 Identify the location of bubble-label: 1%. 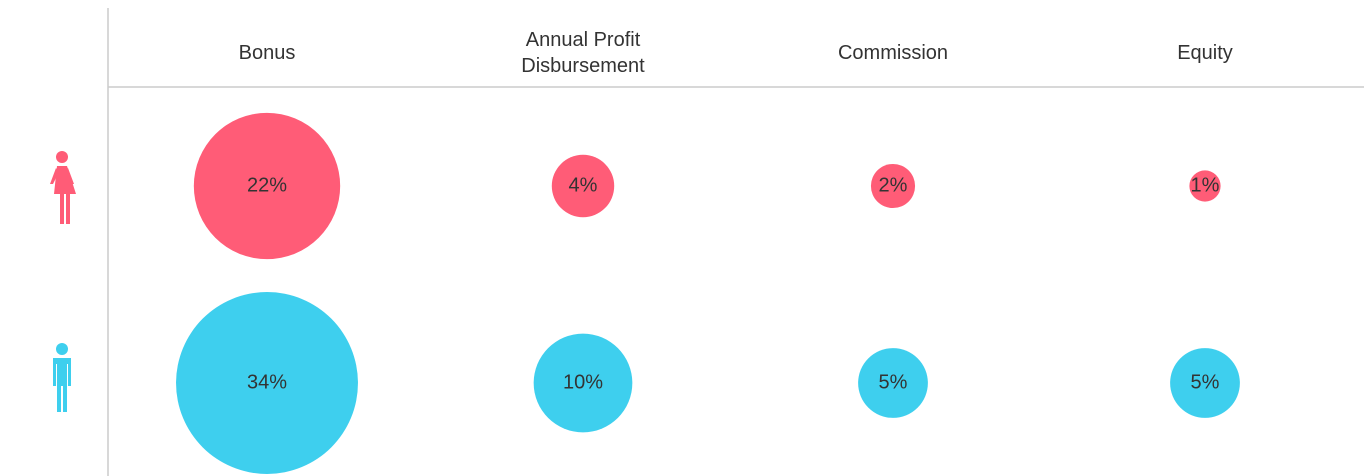
(1205, 185).